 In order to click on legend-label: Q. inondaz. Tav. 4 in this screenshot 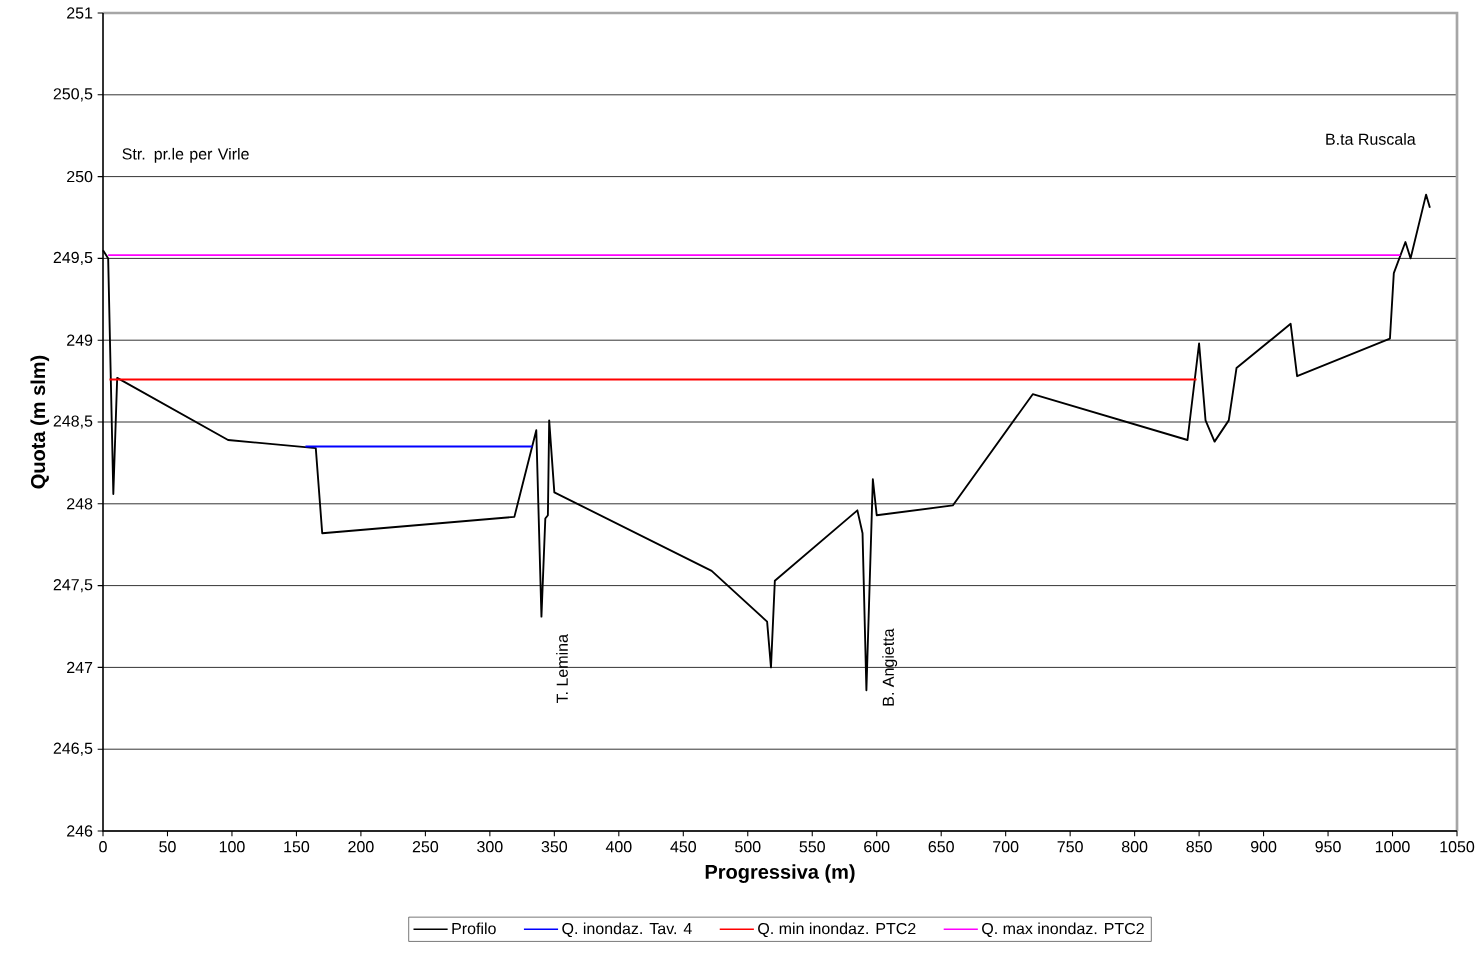, I will do `click(627, 930)`.